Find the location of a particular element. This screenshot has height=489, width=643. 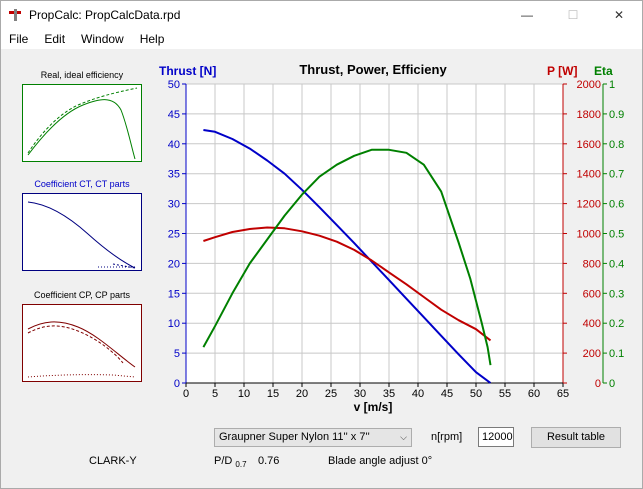

x-tick-label: 0 is located at coordinates (186, 394).